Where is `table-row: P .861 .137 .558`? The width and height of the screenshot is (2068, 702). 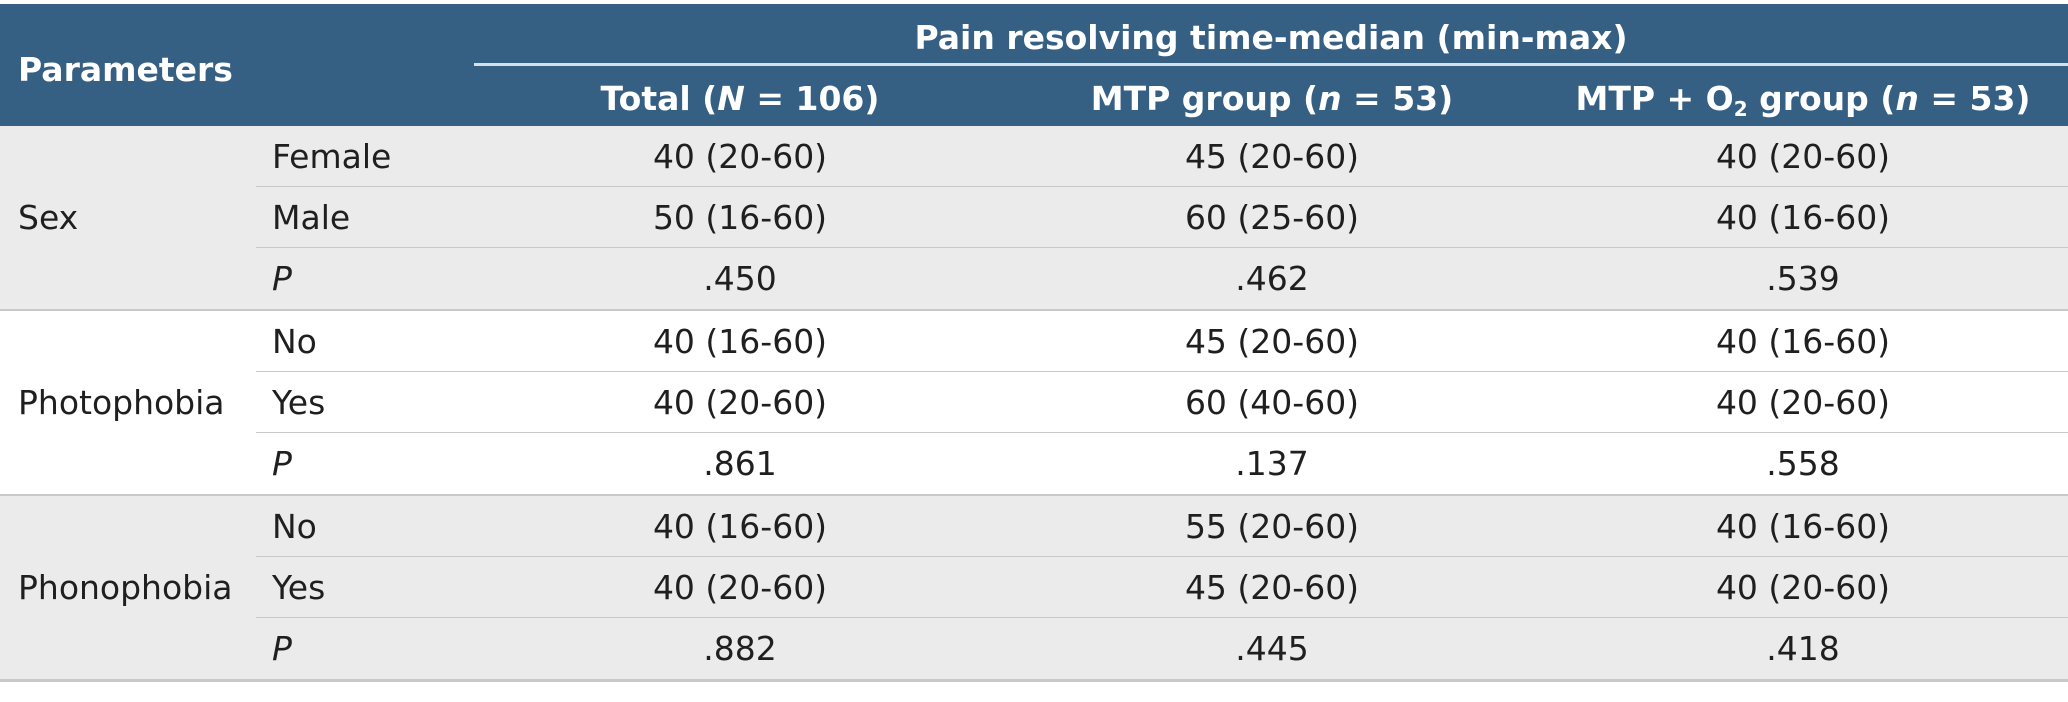 table-row: P .861 .137 .558 is located at coordinates (1034, 463).